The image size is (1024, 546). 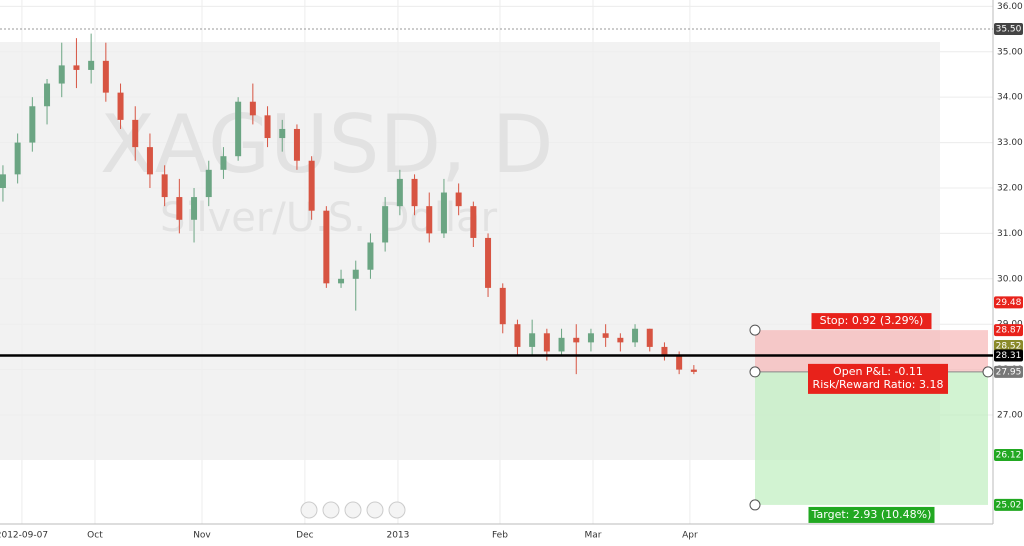 I want to click on position-label: Open P&L: -0.11, so click(x=878, y=371).